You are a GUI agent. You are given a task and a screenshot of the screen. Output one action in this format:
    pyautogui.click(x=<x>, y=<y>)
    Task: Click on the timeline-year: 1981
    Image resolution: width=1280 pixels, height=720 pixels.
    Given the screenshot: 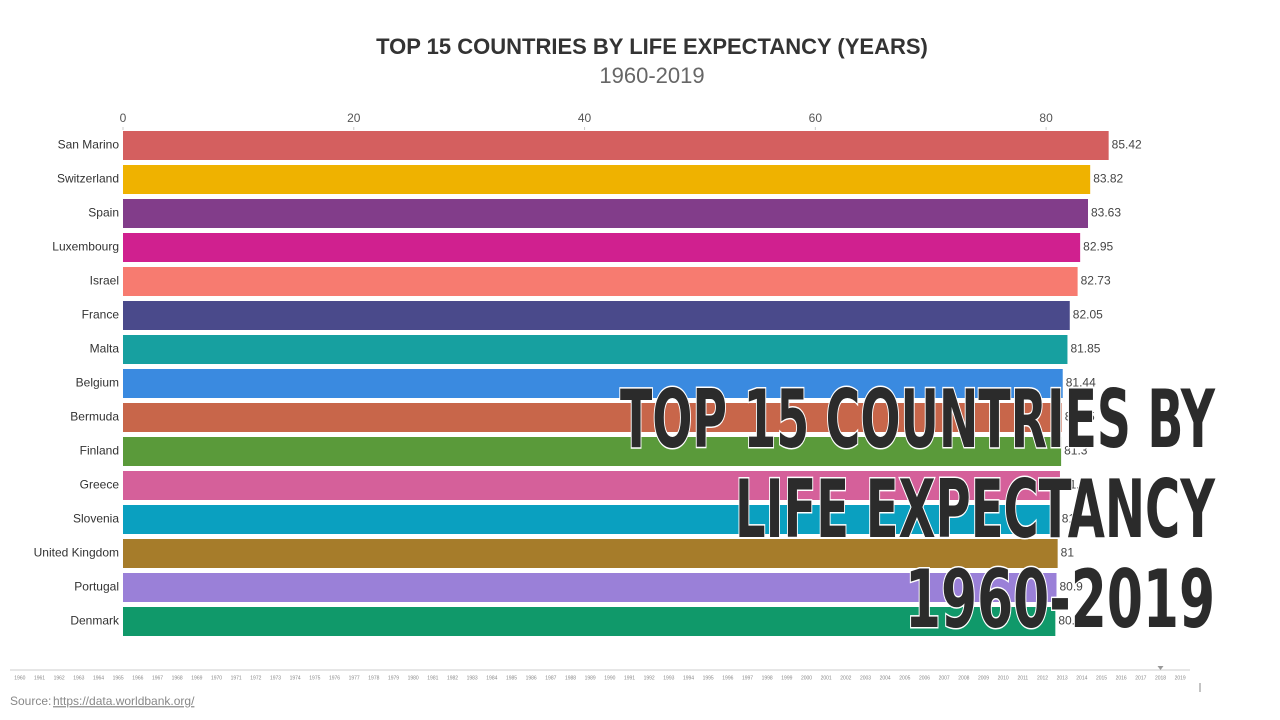 What is the action you would take?
    pyautogui.click(x=432, y=678)
    